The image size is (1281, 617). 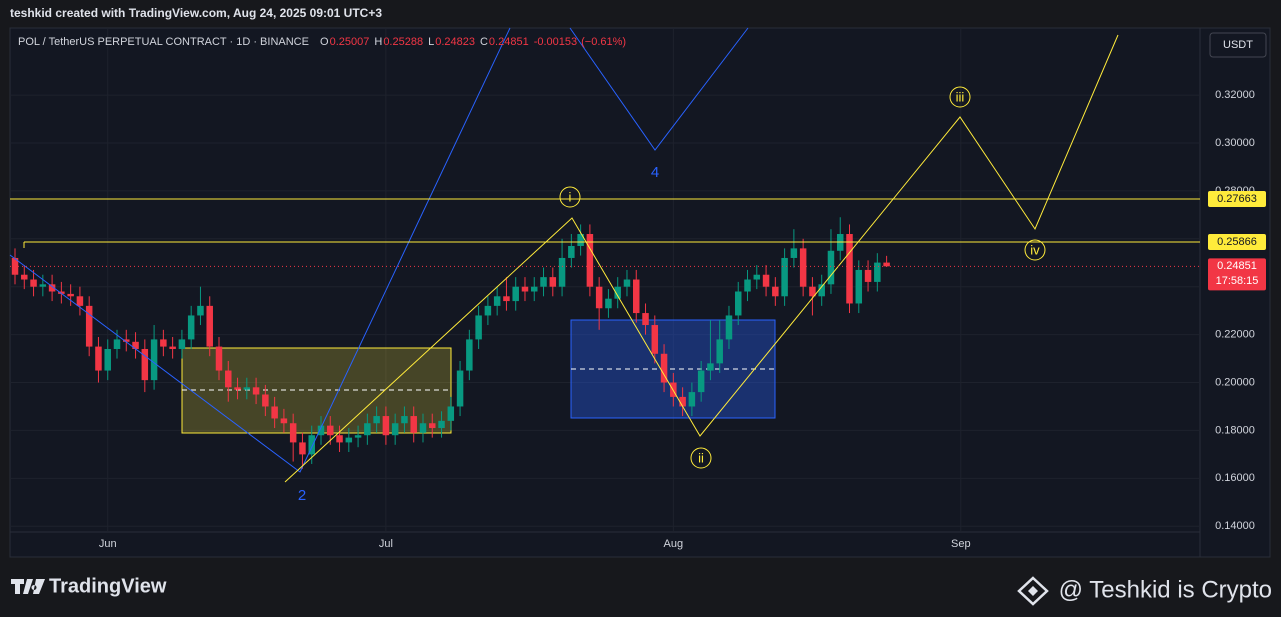 I want to click on wave-label: i, so click(x=570, y=196).